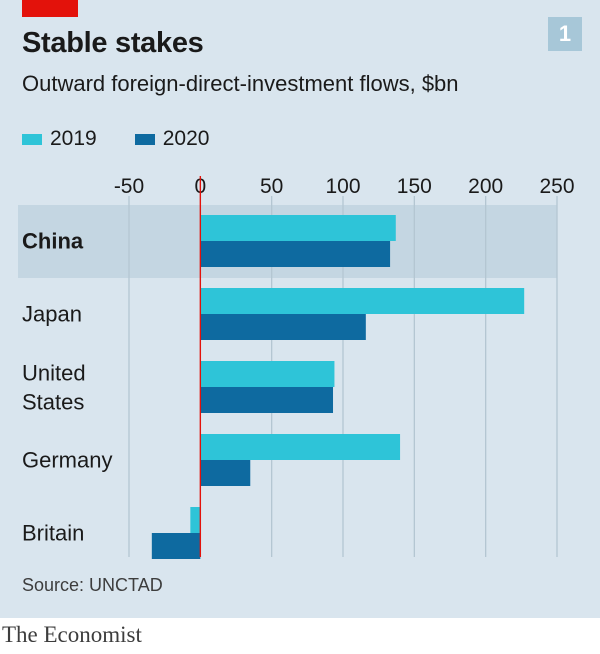 The width and height of the screenshot is (600, 654). What do you see at coordinates (54, 388) in the screenshot?
I see `category-label-united-states: United States` at bounding box center [54, 388].